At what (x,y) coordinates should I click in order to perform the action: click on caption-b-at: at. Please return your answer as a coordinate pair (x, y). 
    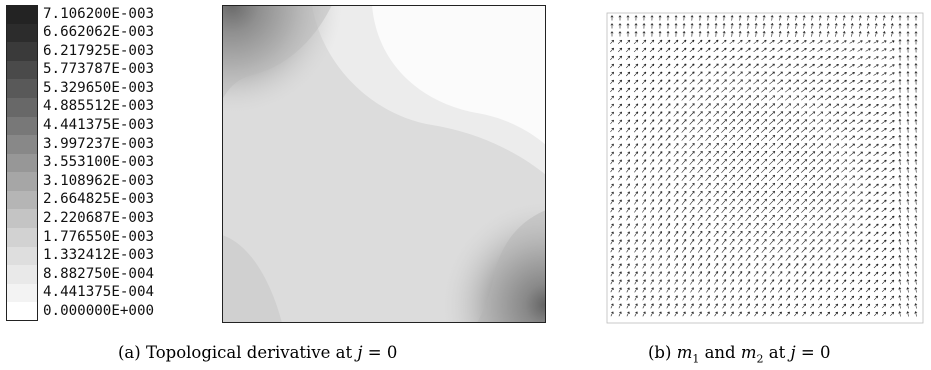
    Looking at the image, I should click on (777, 352).